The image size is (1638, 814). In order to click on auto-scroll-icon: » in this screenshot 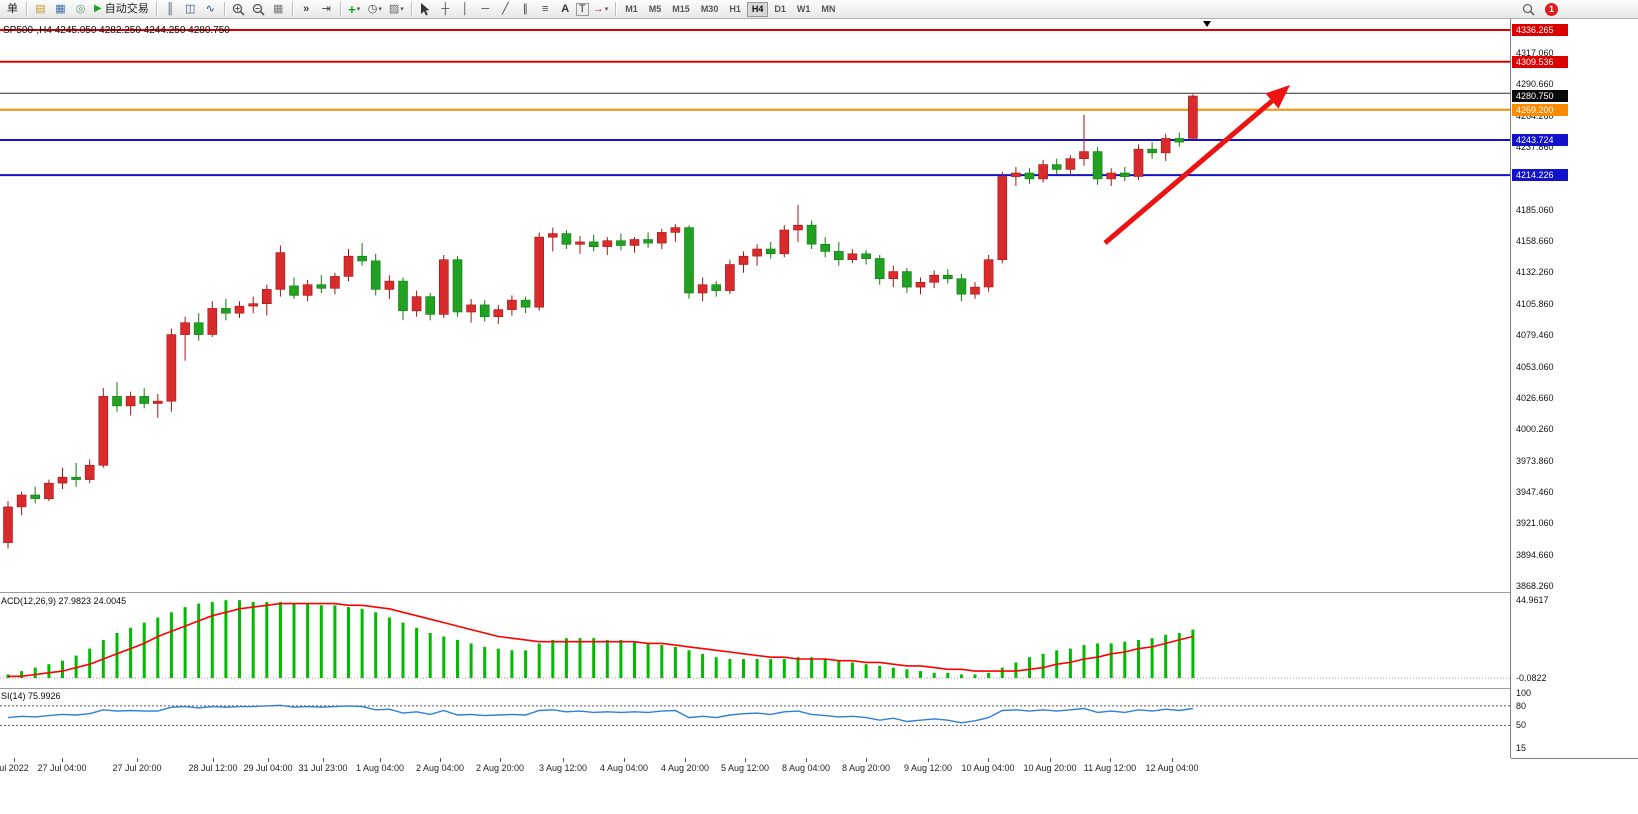, I will do `click(306, 9)`.